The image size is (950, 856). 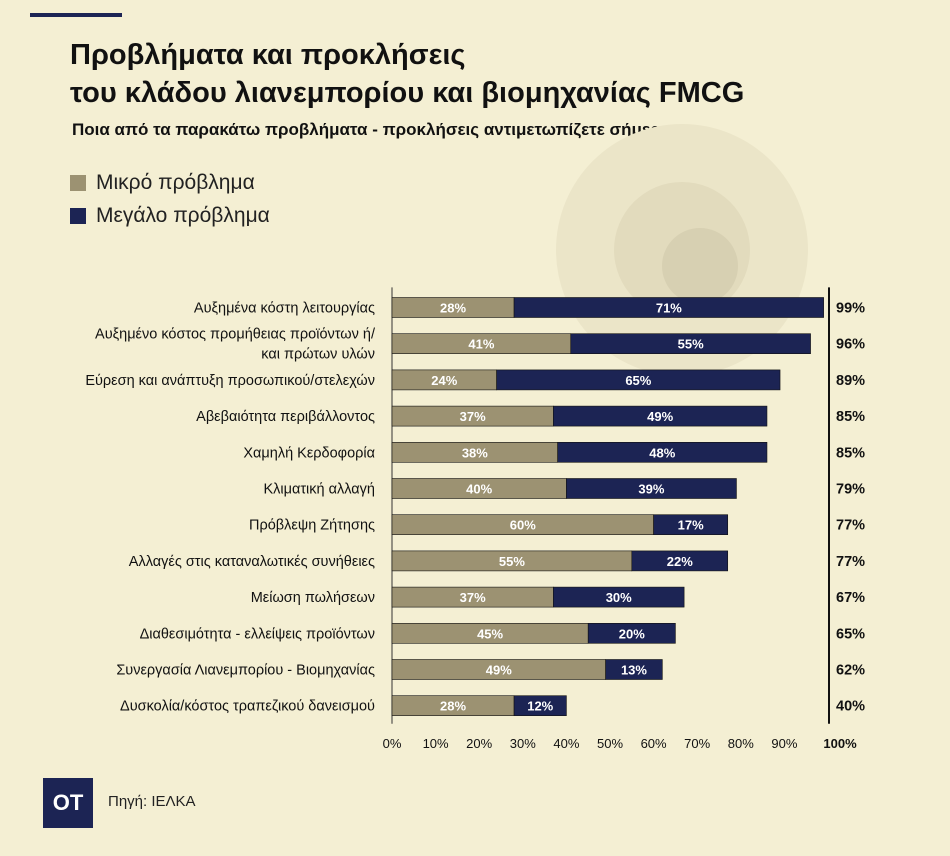 I want to click on x-tick-label: 30%, so click(x=523, y=743).